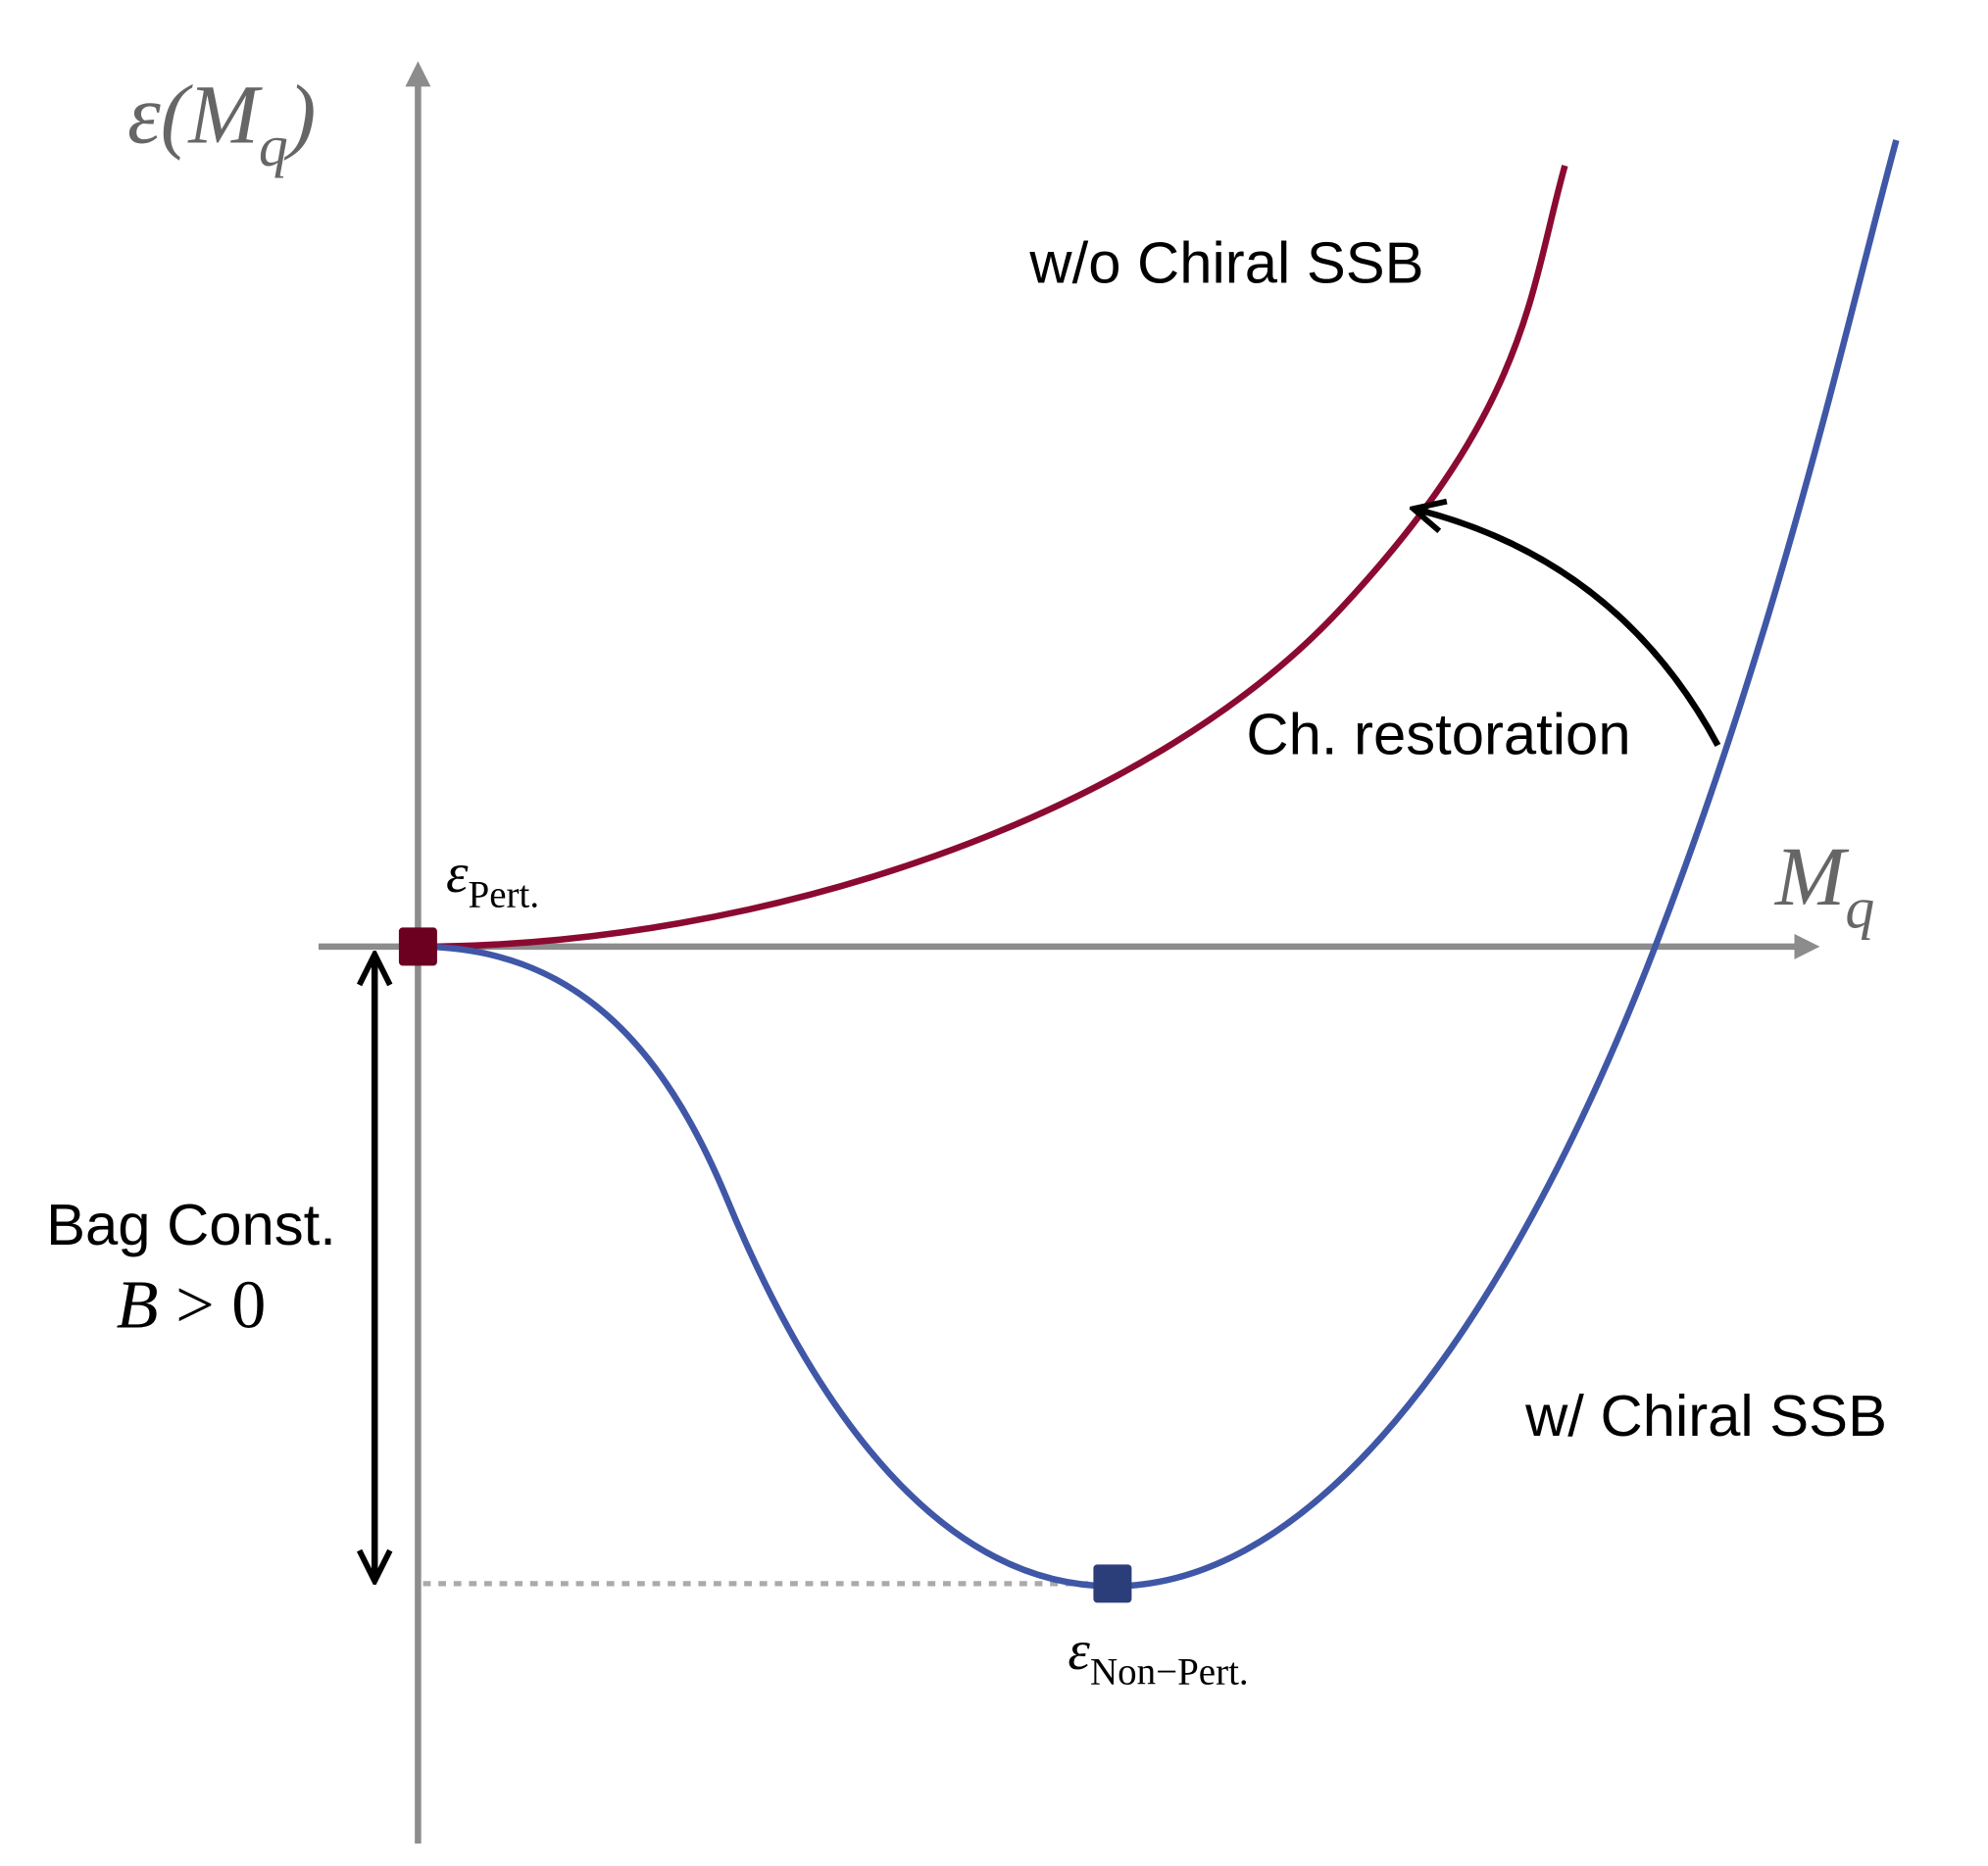  I want to click on x-axis-label: Mq, so click(1824, 885).